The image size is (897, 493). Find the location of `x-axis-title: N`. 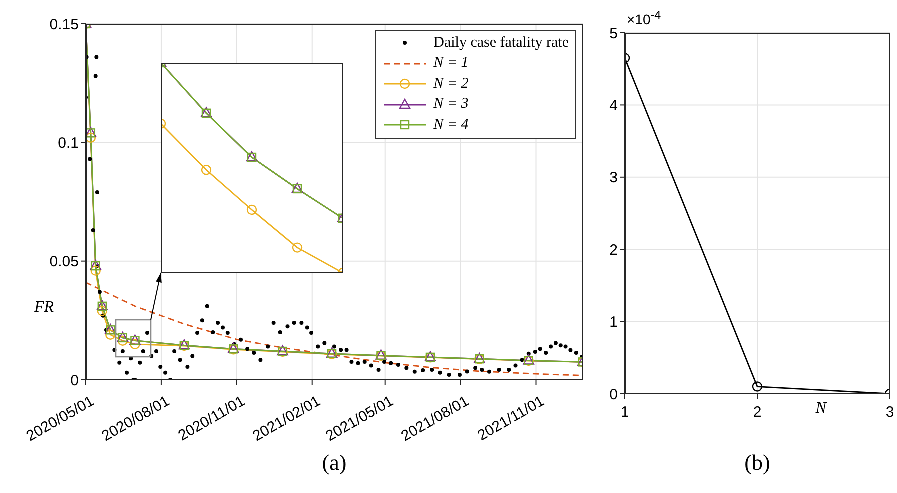

x-axis-title: N is located at coordinates (821, 409).